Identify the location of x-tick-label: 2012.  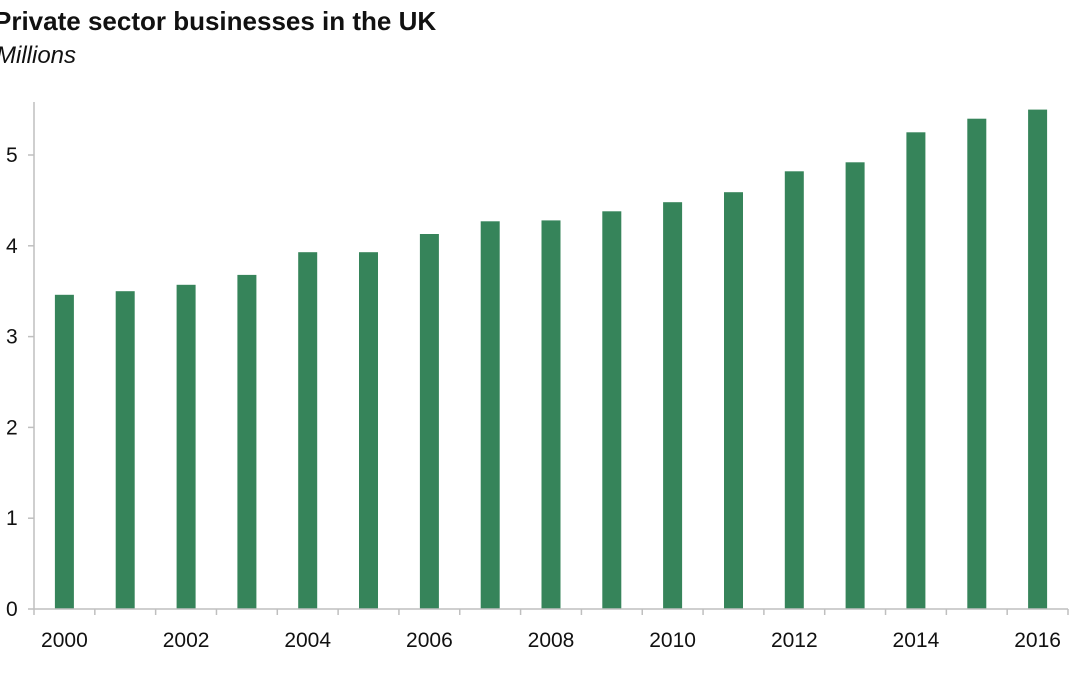
(794, 640).